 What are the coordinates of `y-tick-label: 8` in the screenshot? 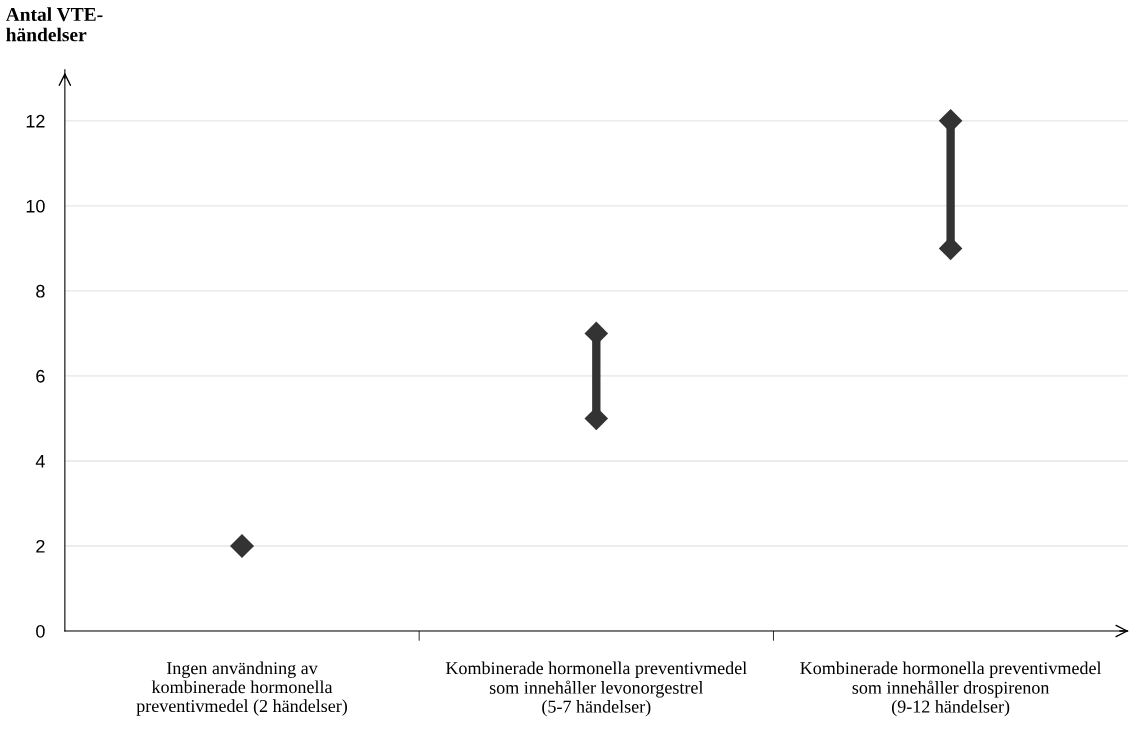 It's located at (40, 291).